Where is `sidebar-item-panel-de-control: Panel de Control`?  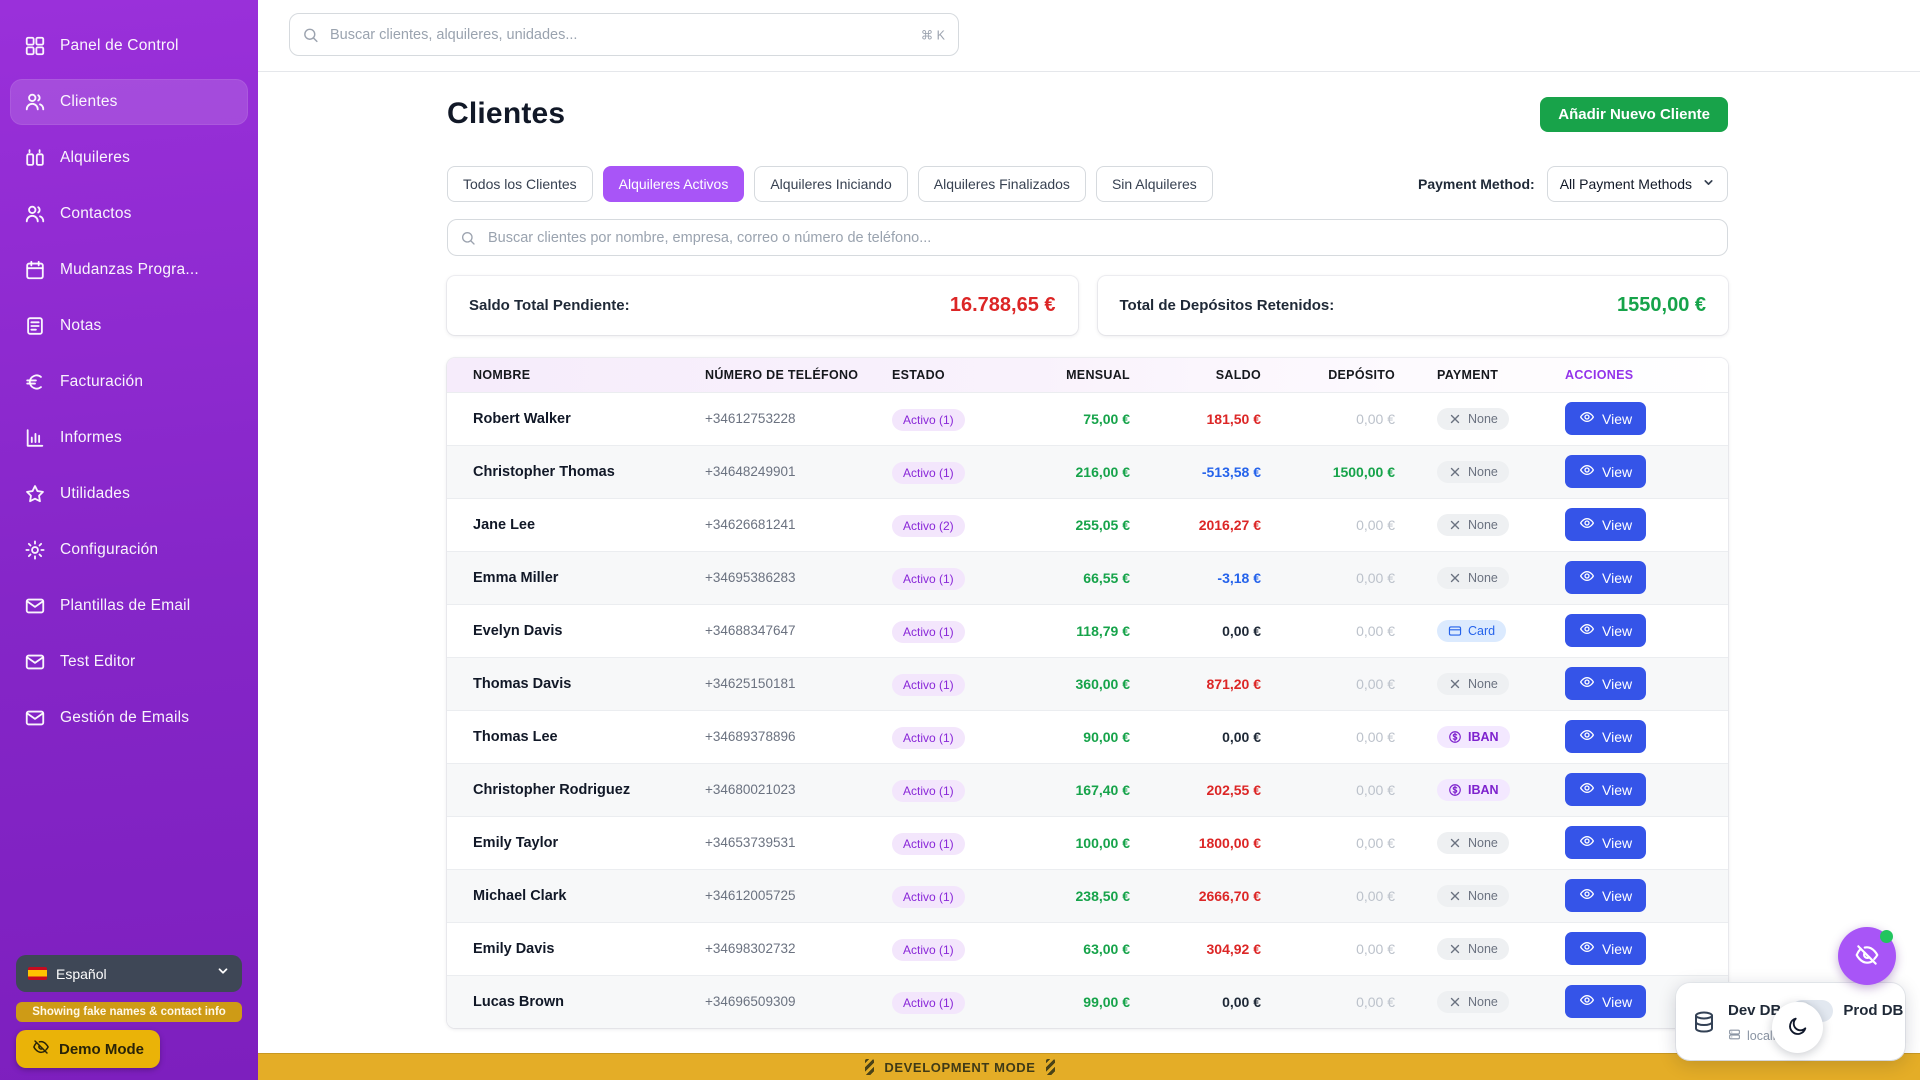 sidebar-item-panel-de-control: Panel de Control is located at coordinates (129, 46).